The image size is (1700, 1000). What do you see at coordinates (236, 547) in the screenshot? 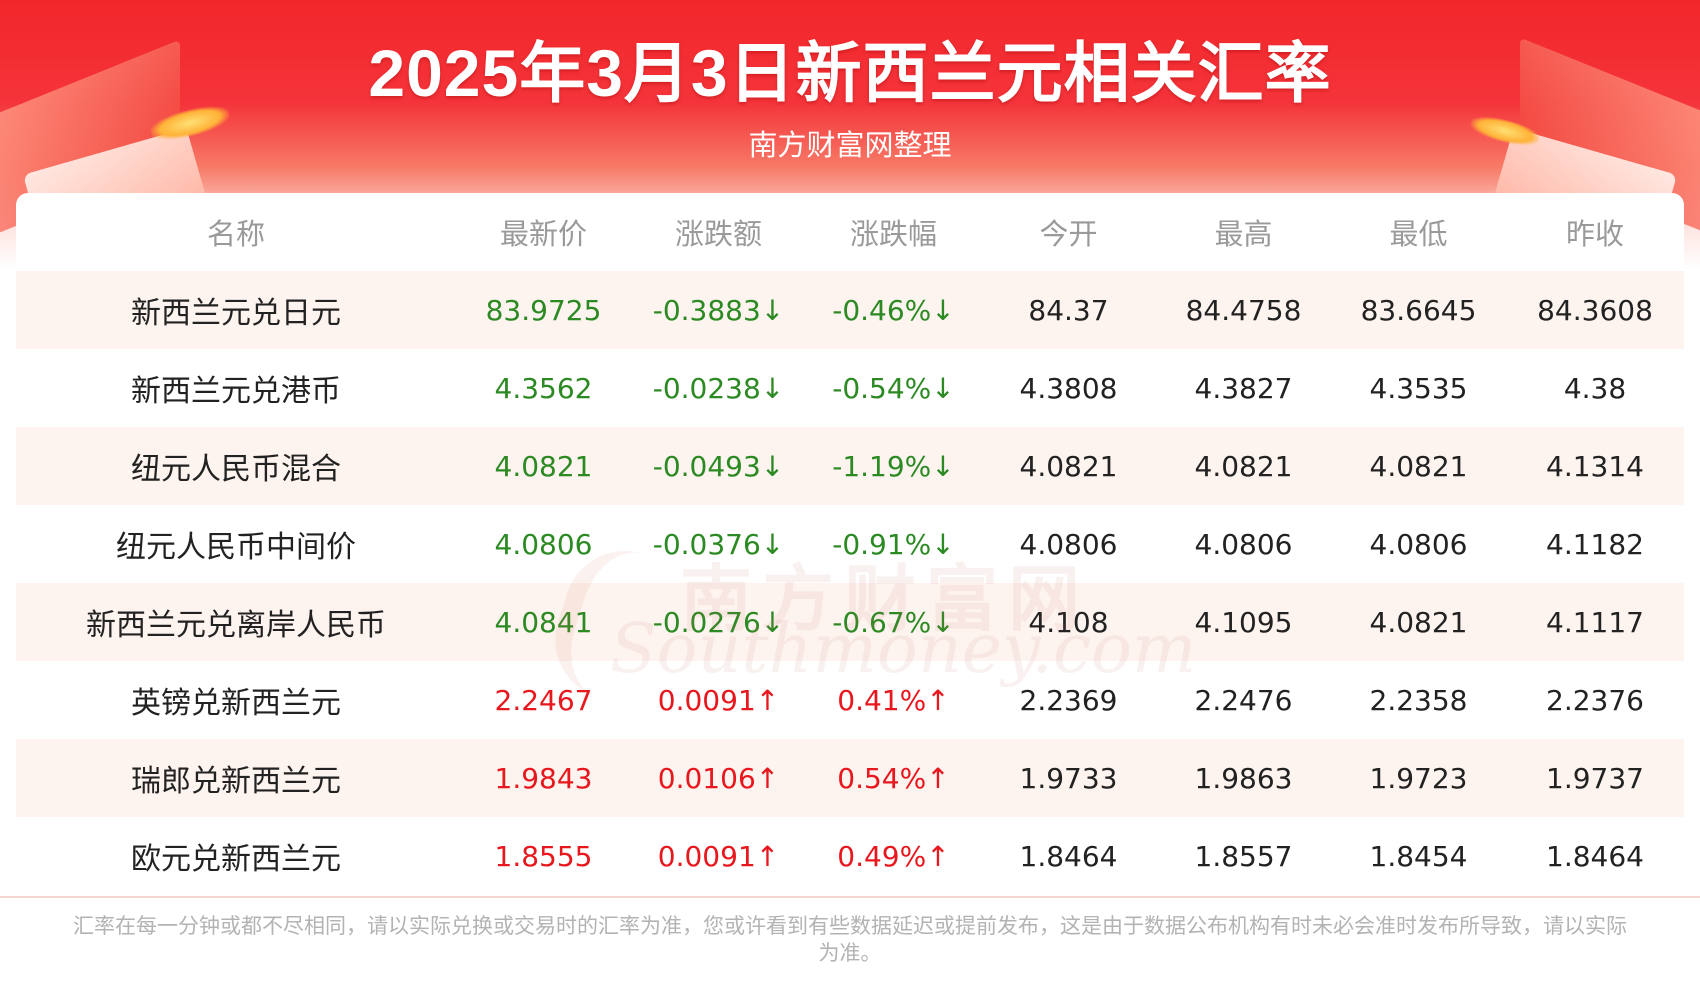
I see `rate-name: 纽元人民币中间价` at bounding box center [236, 547].